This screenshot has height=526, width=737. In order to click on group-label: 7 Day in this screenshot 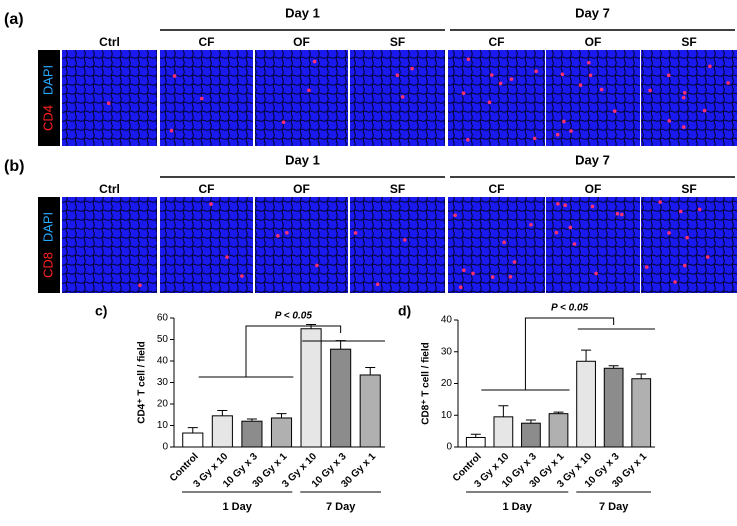, I will do `click(614, 507)`.